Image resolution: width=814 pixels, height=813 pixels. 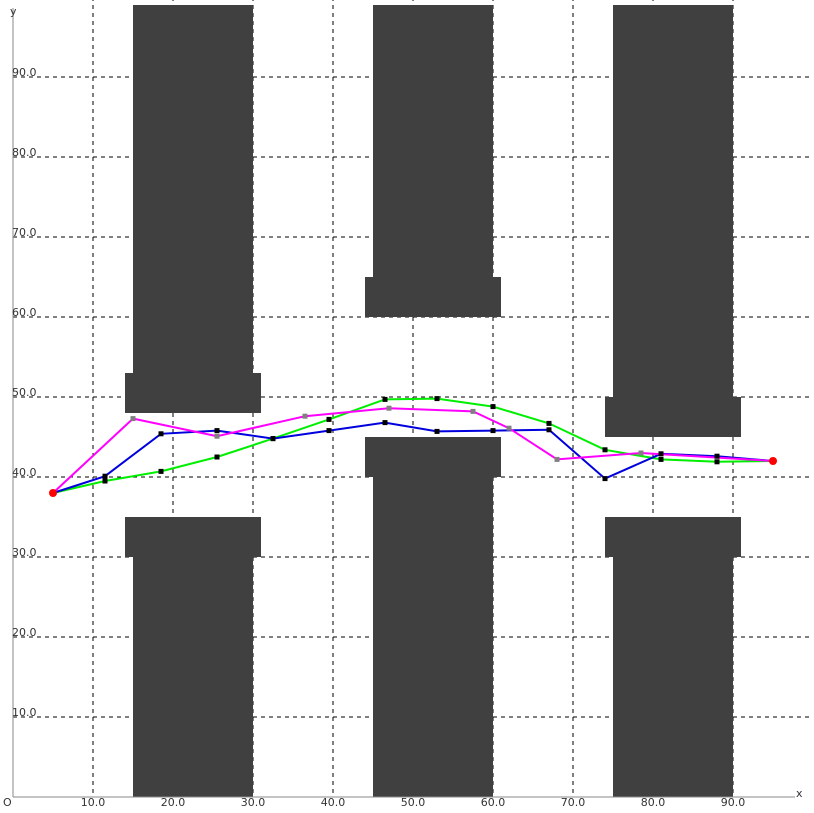 What do you see at coordinates (173, 802) in the screenshot?
I see `x-tick-label-1: 20.0` at bounding box center [173, 802].